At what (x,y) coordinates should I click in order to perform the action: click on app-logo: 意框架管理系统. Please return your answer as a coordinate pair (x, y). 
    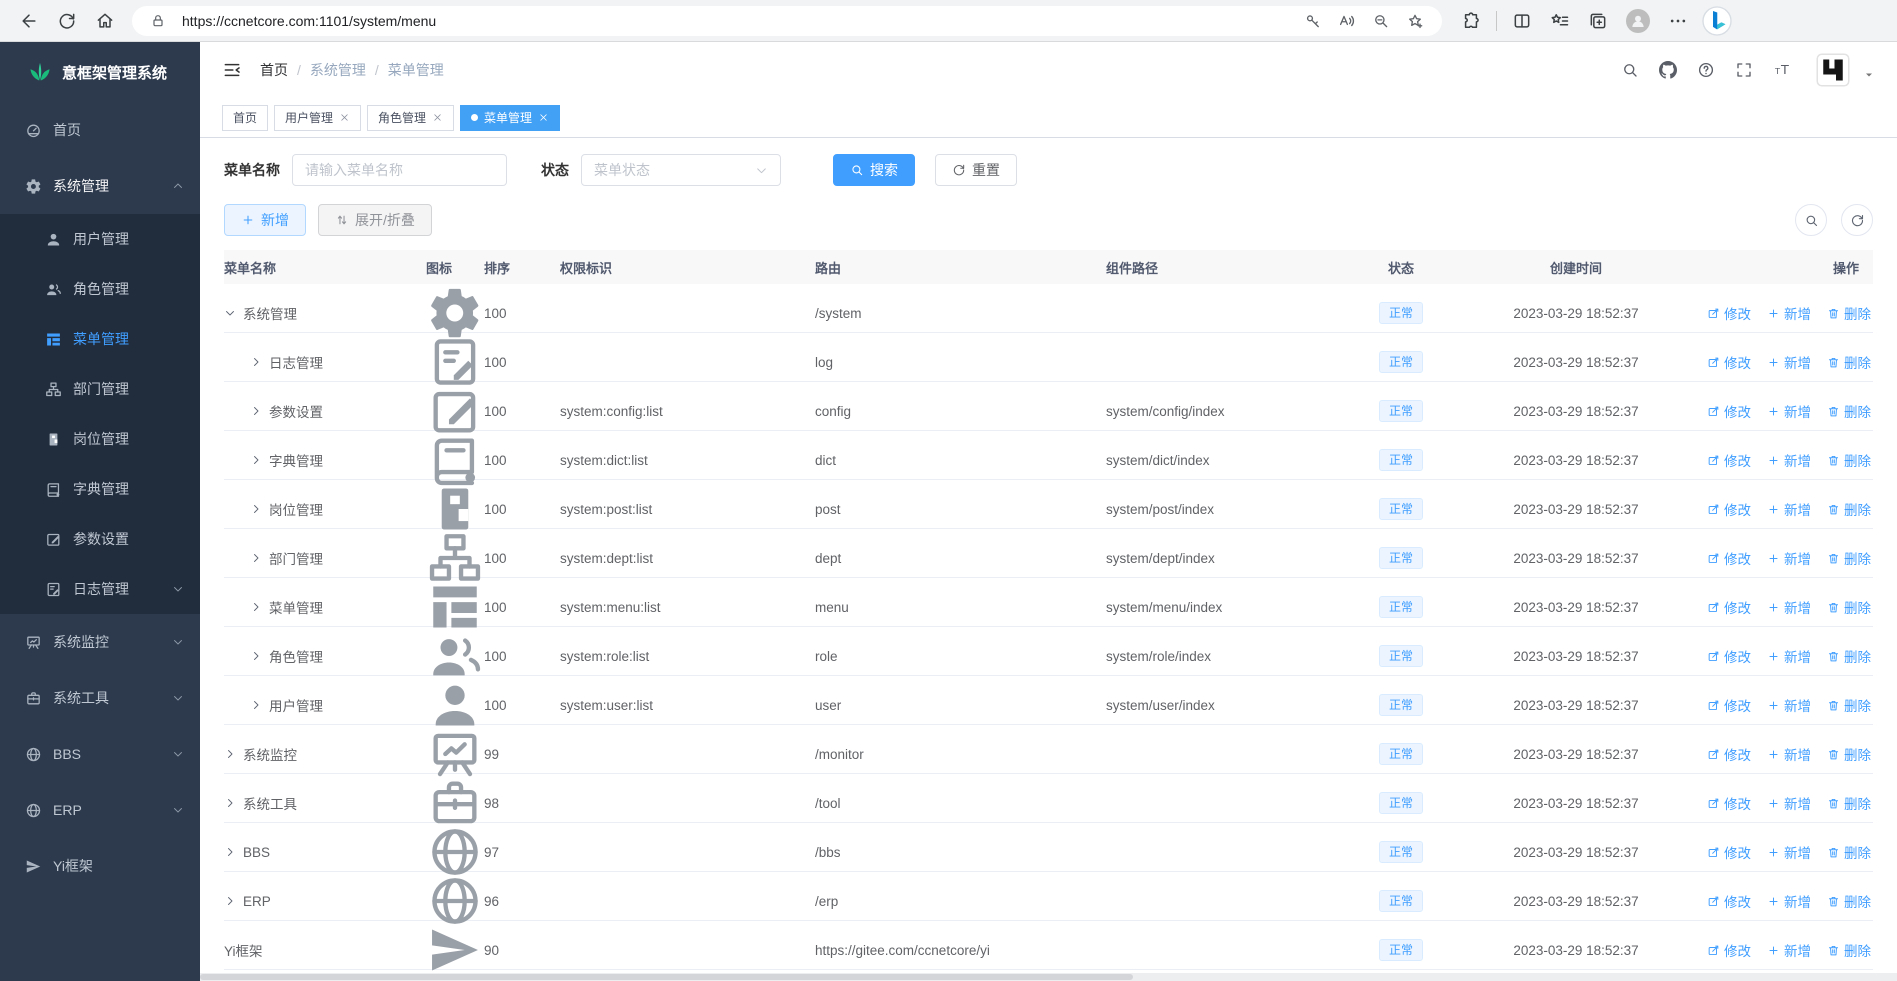
    Looking at the image, I should click on (100, 72).